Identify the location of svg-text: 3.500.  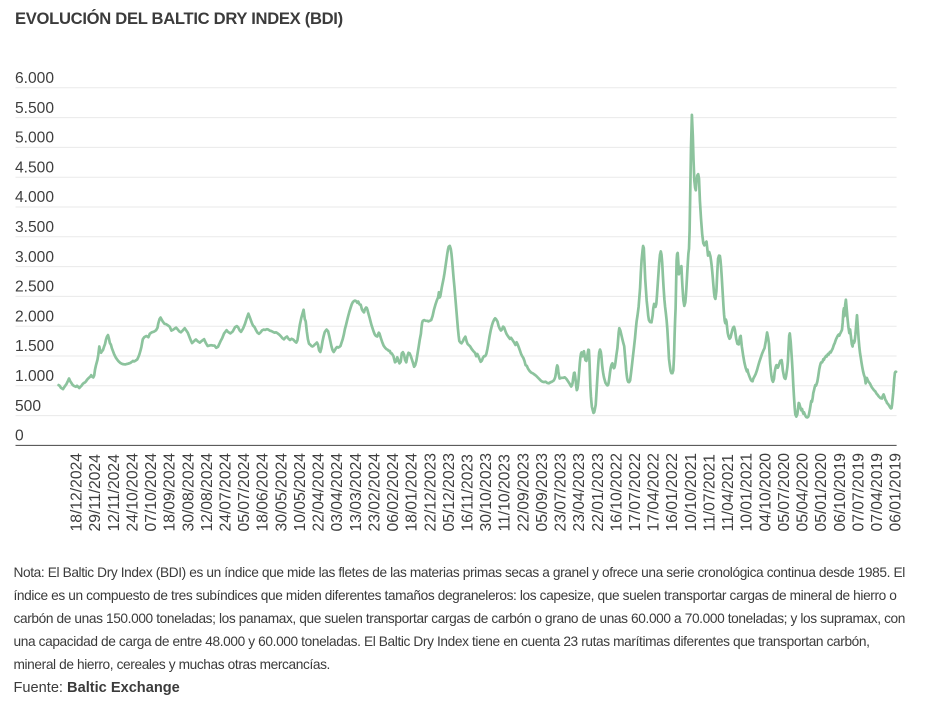
(34, 227).